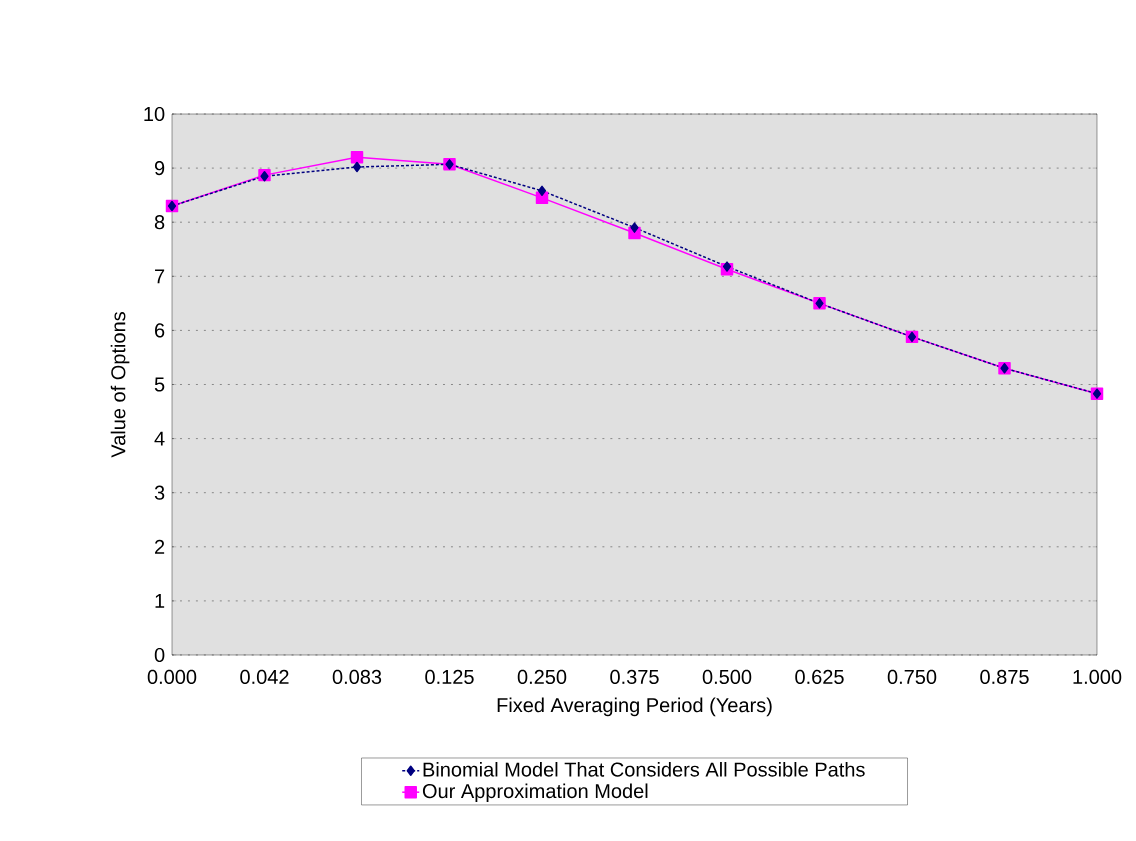 The width and height of the screenshot is (1136, 841). I want to click on y-tick-label: 8, so click(159, 222).